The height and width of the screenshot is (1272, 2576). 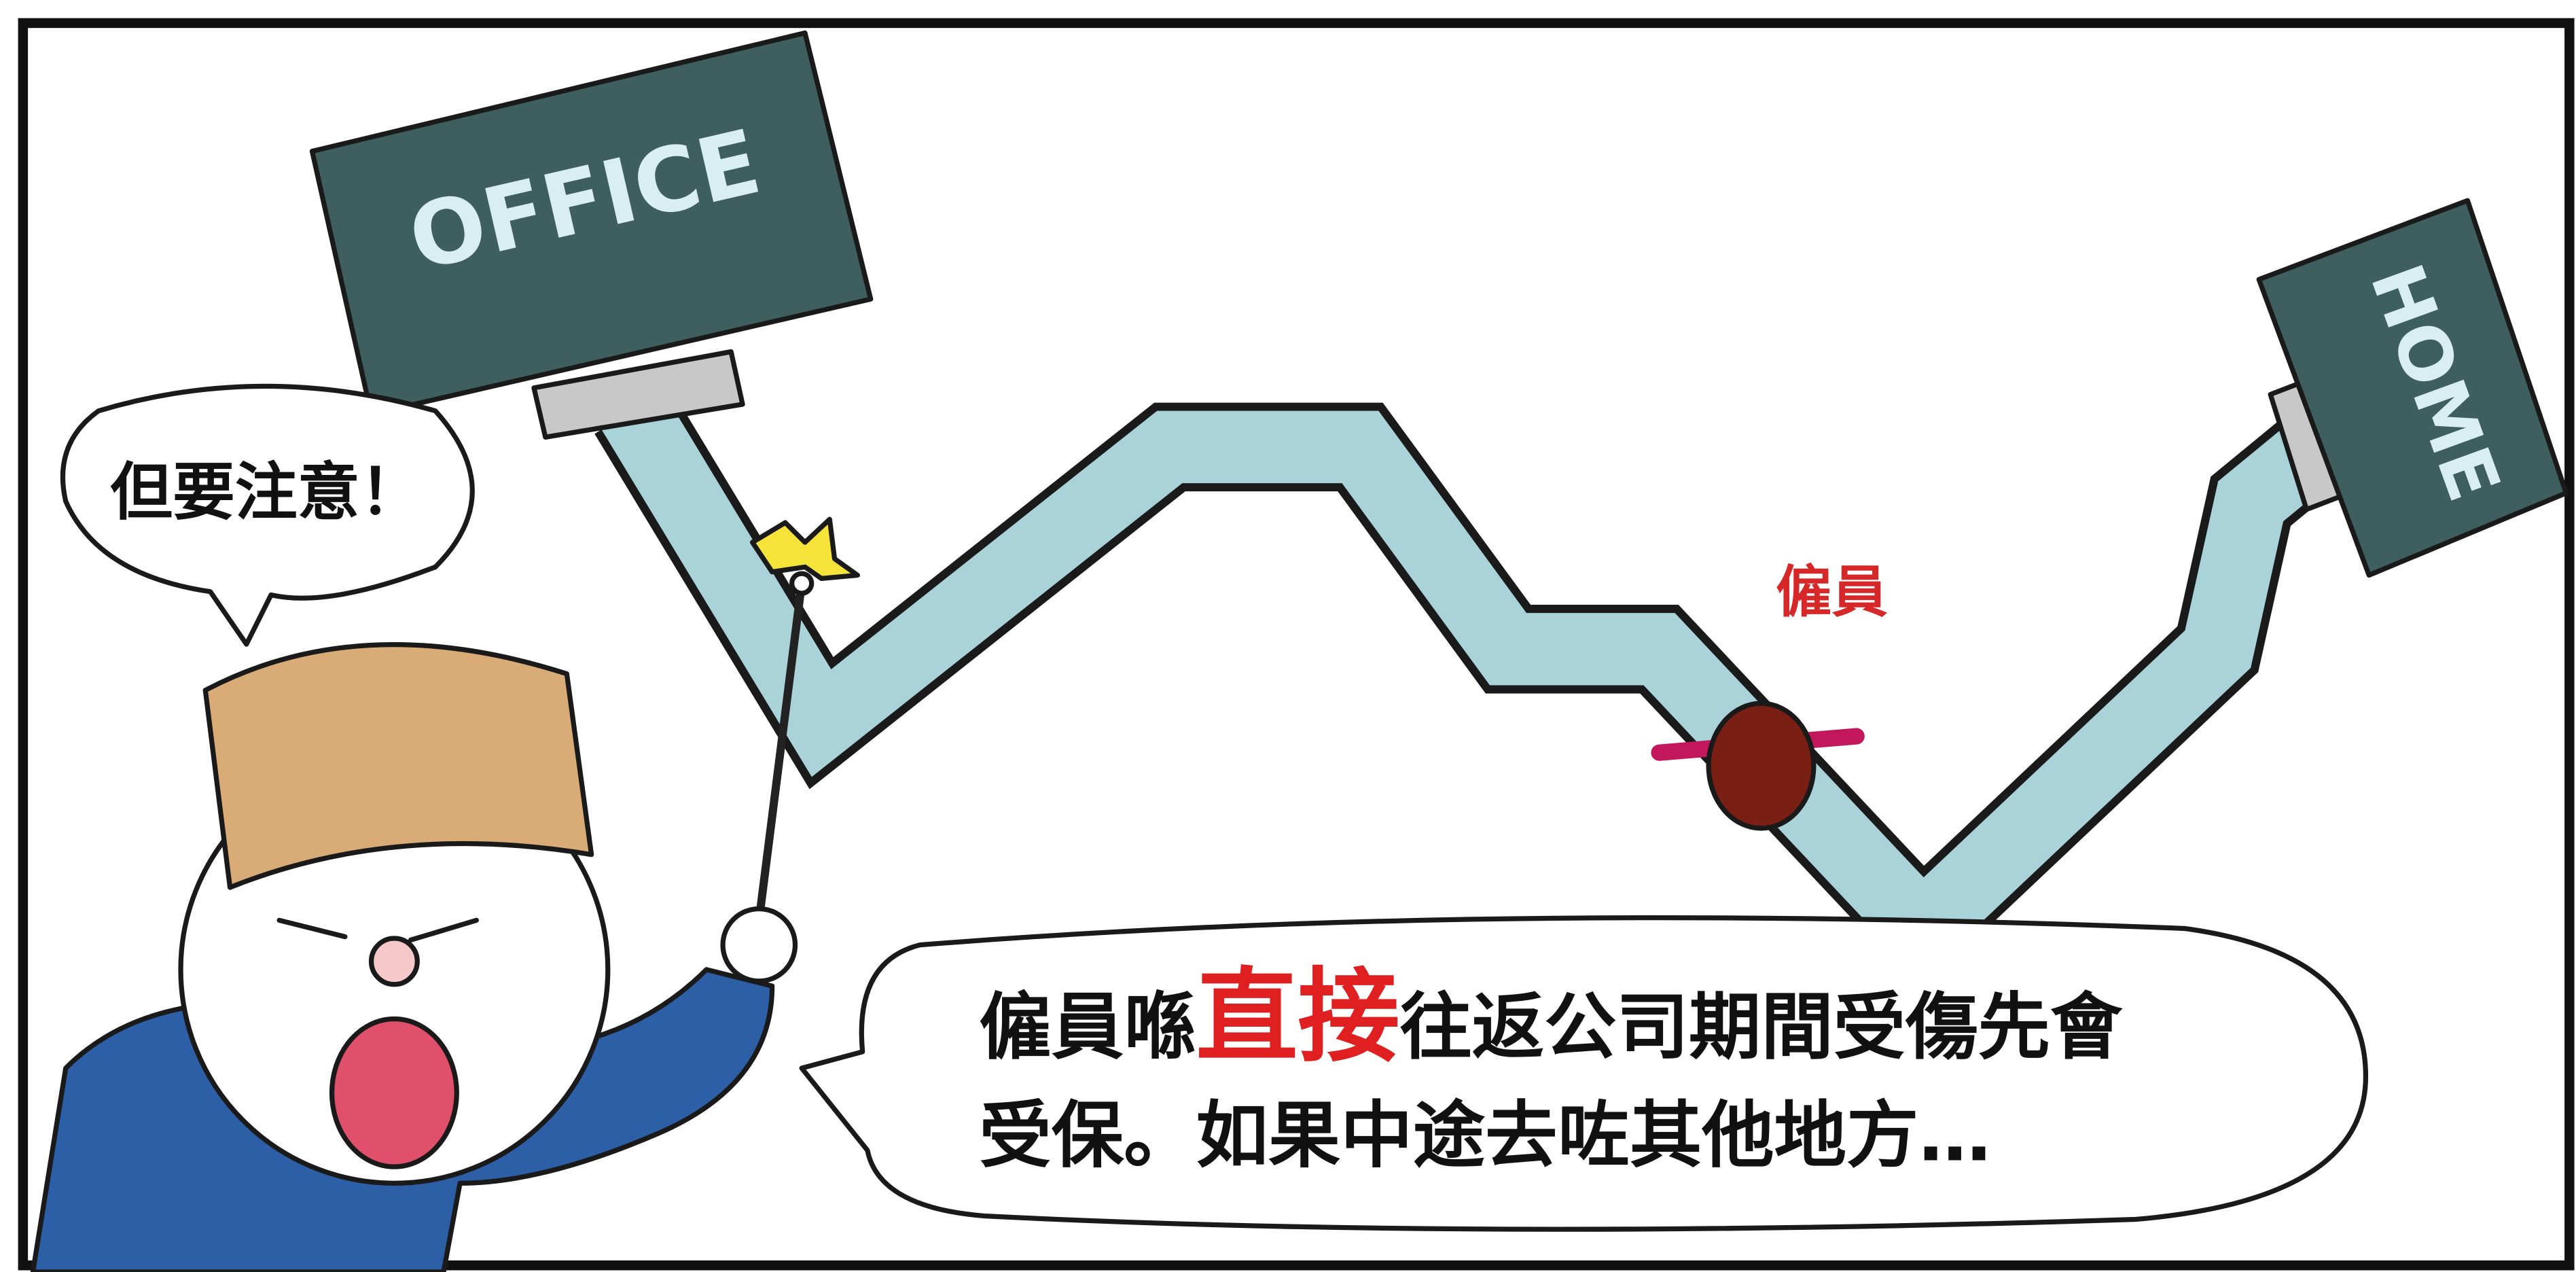 What do you see at coordinates (394, 961) in the screenshot?
I see `man-nose` at bounding box center [394, 961].